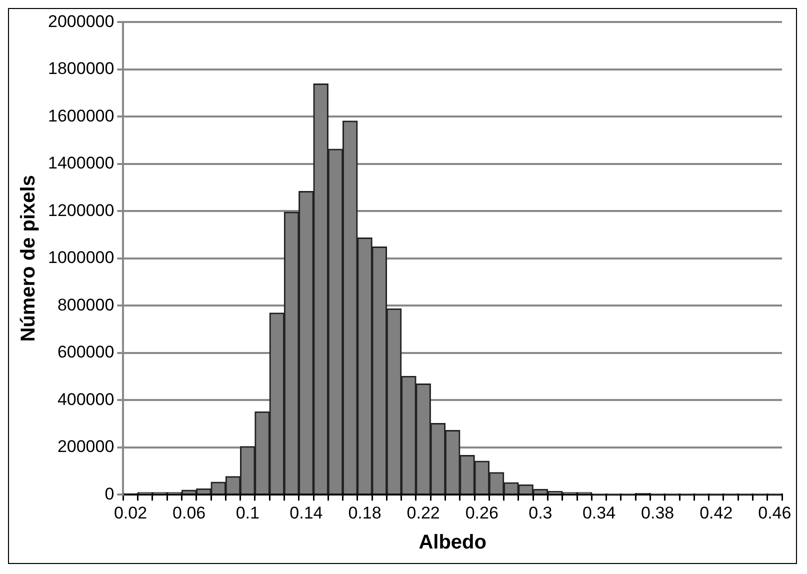  What do you see at coordinates (85, 399) in the screenshot?
I see `y-tick-label: 400000` at bounding box center [85, 399].